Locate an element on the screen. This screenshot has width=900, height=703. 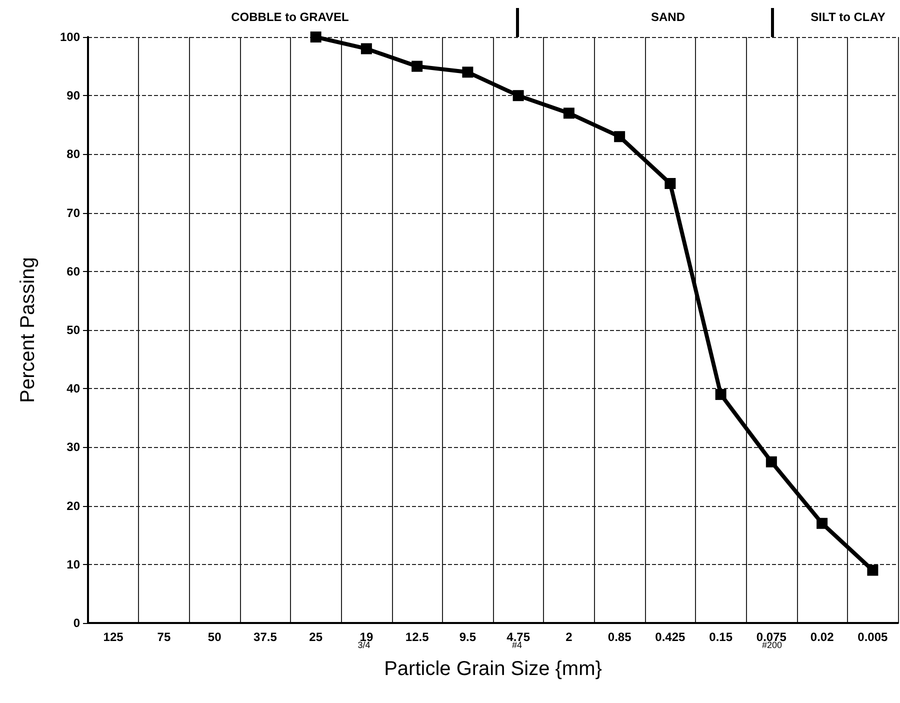
x-tick-label: 0.85 is located at coordinates (620, 637).